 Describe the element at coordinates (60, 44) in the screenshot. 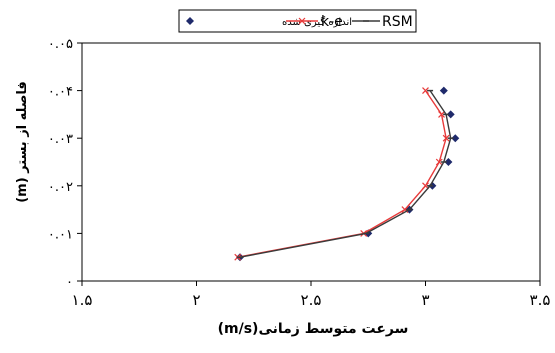

I see `y-tick-label: ۰.۰۵` at that location.